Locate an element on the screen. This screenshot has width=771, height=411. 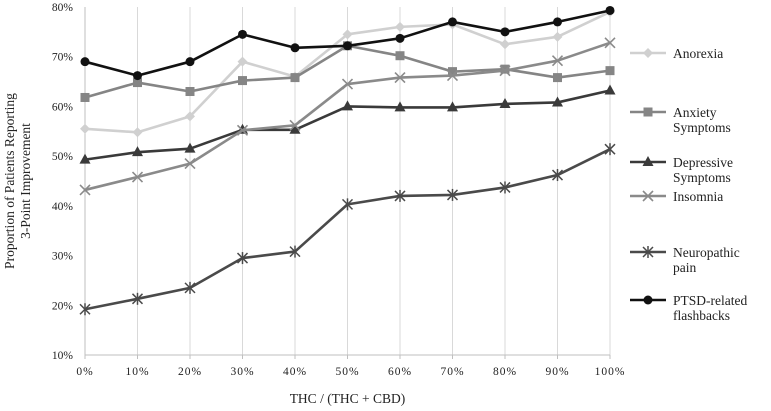
x-tick-label: 50% is located at coordinates (347, 372).